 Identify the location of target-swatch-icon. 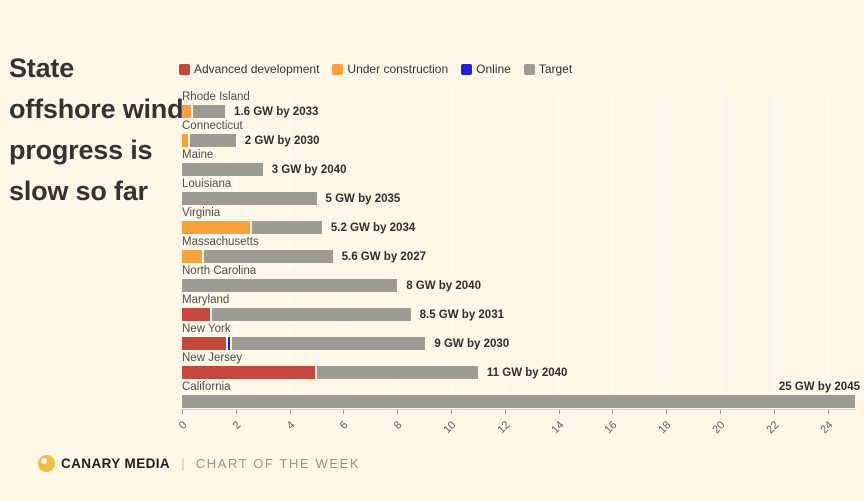
(529, 69).